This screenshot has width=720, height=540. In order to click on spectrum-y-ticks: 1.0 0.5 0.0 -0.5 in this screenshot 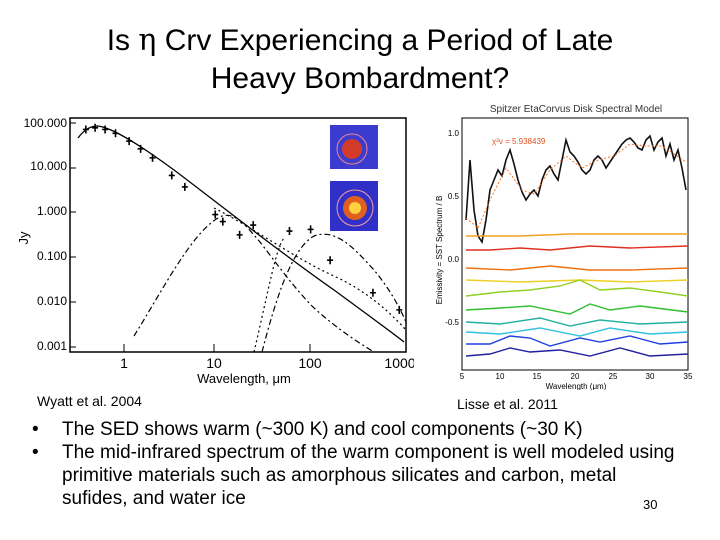, I will do `click(452, 228)`.